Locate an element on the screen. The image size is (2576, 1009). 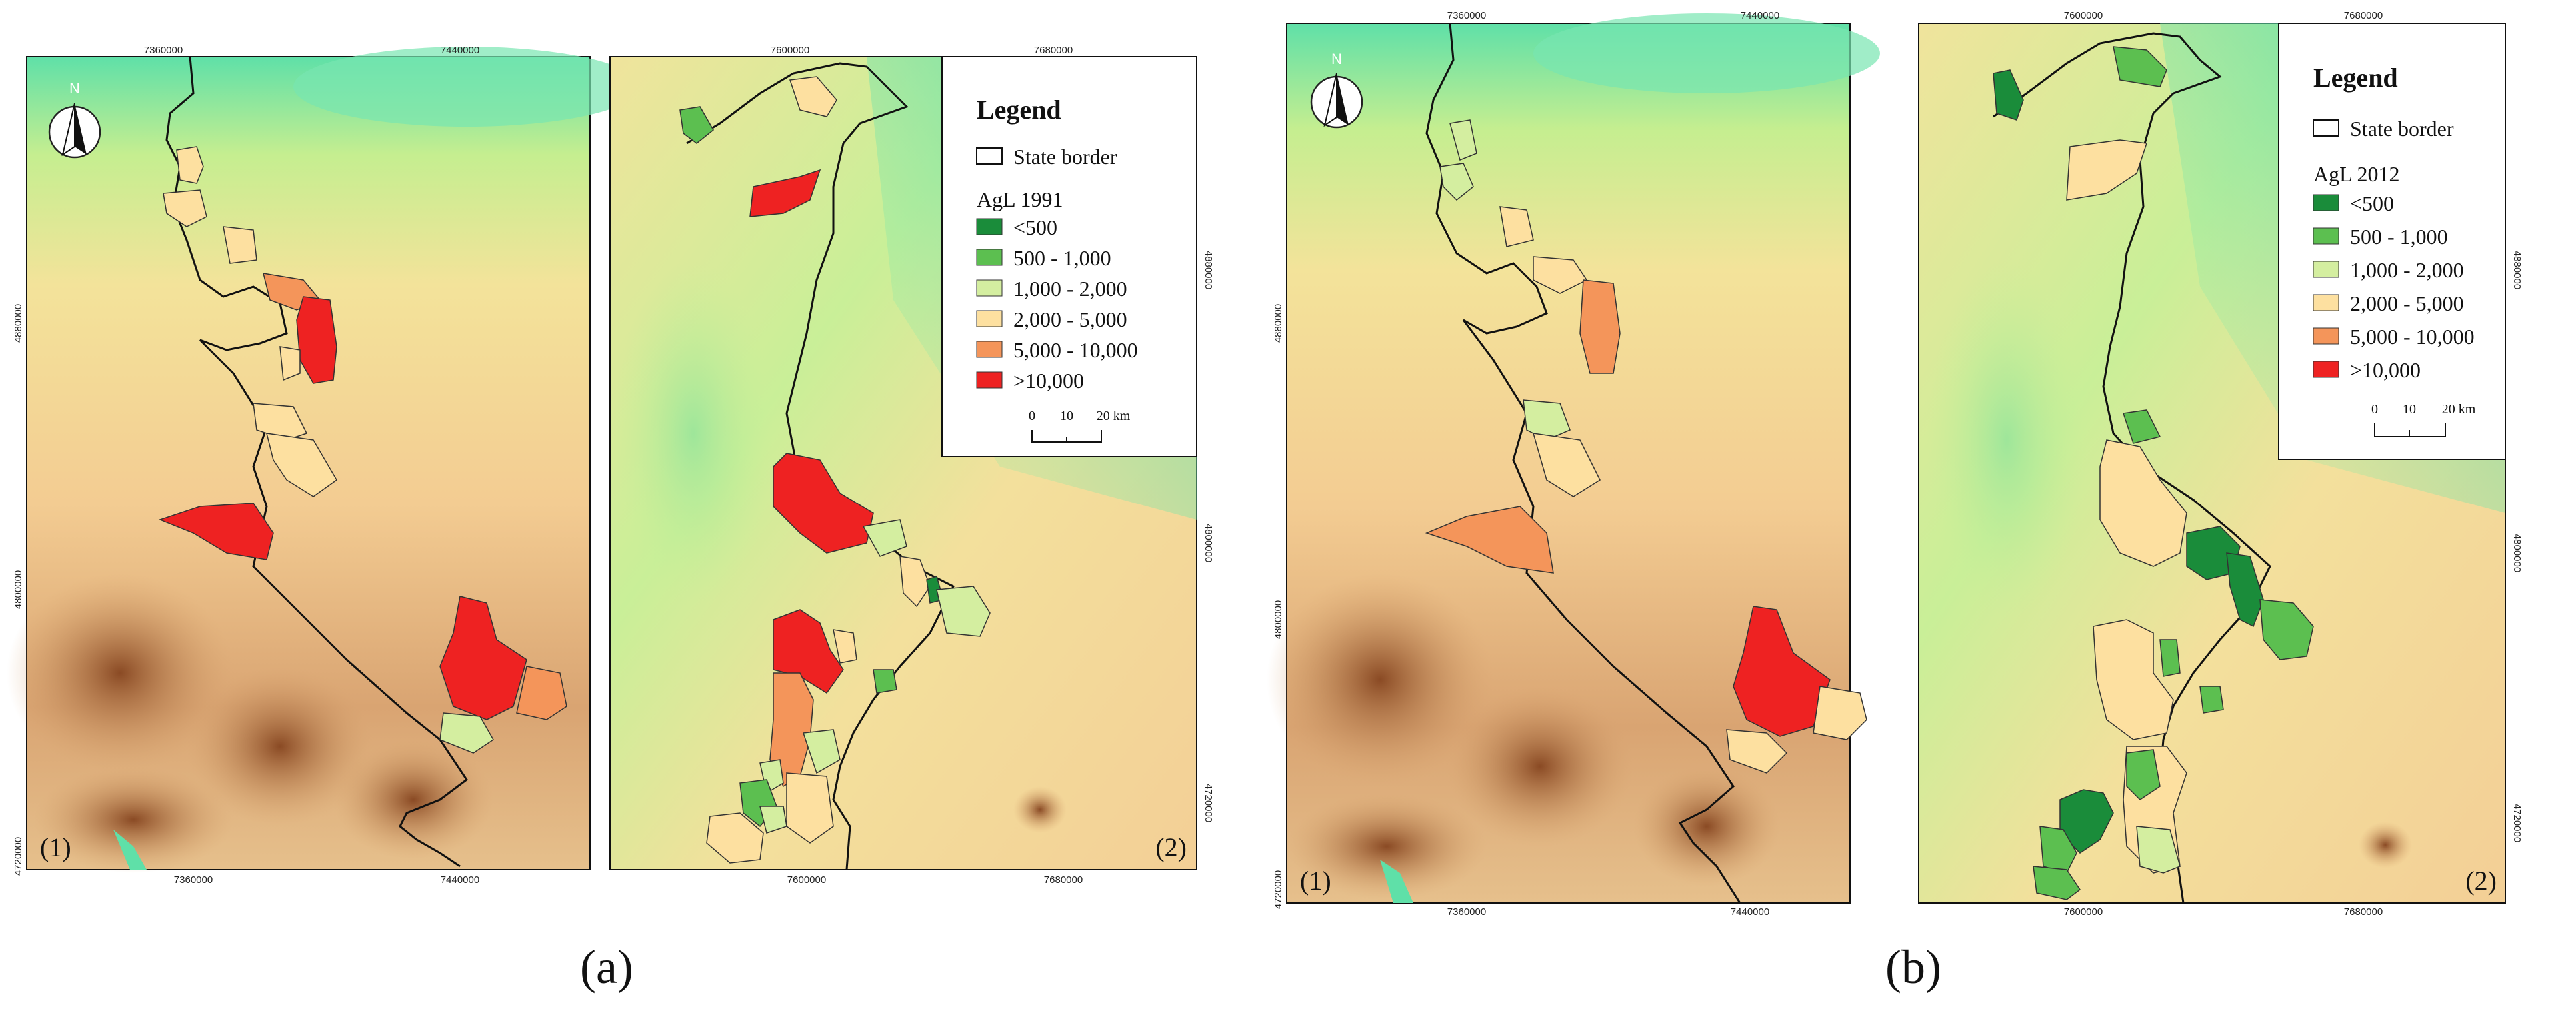
tick-label: 4720000 is located at coordinates (1278, 889).